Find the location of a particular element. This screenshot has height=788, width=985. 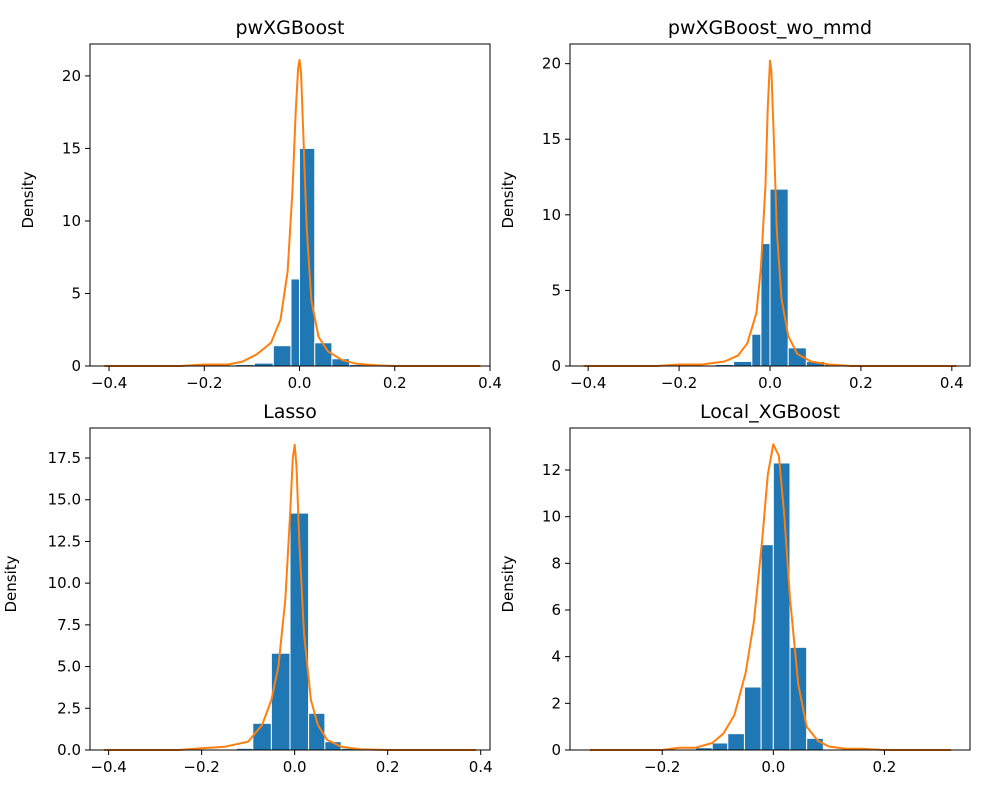

y-tick-label: 10.0 is located at coordinates (64, 583).